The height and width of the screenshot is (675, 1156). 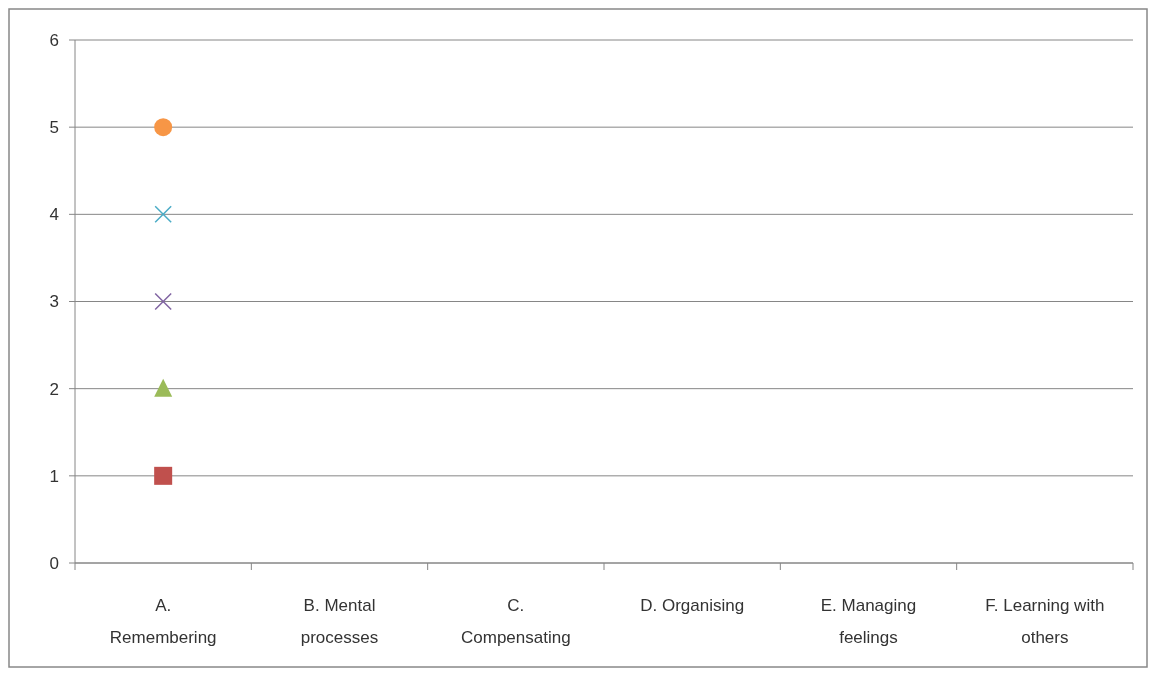 What do you see at coordinates (54, 563) in the screenshot?
I see `y-tick-label: 0` at bounding box center [54, 563].